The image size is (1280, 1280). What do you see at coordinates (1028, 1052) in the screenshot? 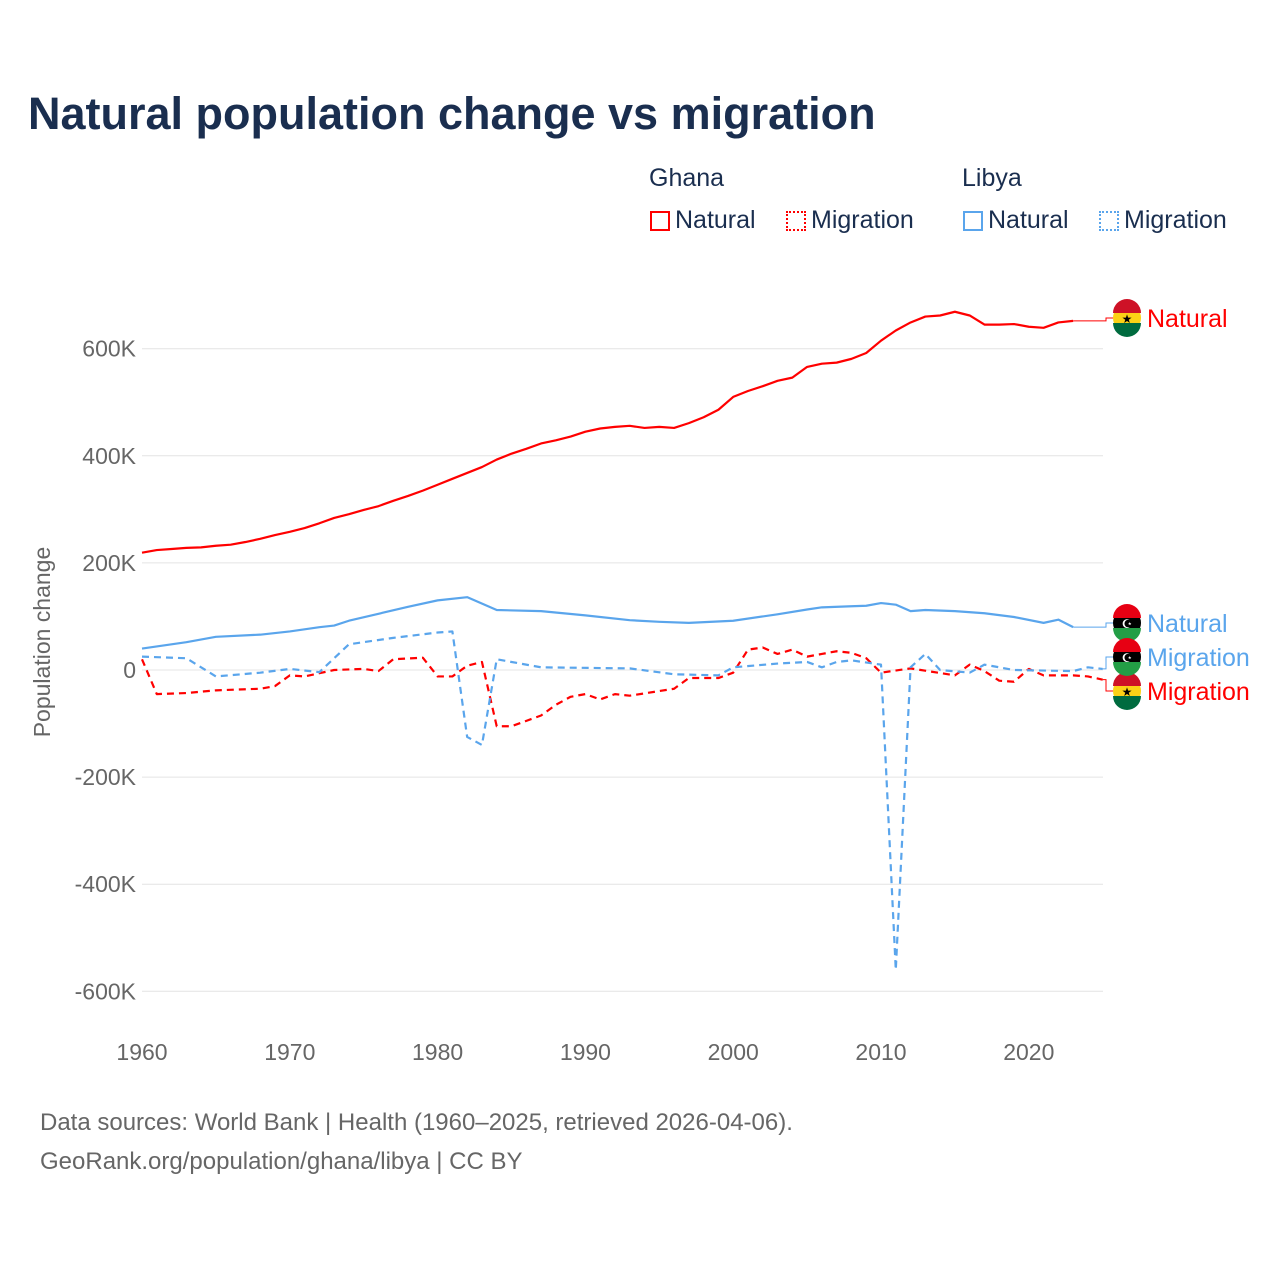
I see `x-tick-label: 2020` at bounding box center [1028, 1052].